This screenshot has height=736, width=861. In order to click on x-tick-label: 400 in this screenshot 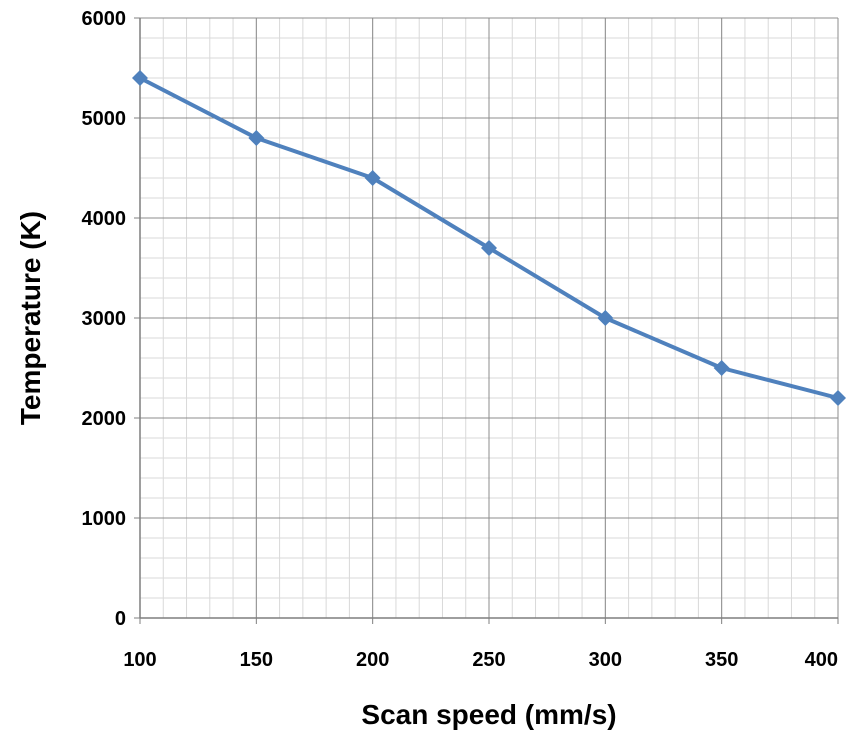, I will do `click(821, 660)`.